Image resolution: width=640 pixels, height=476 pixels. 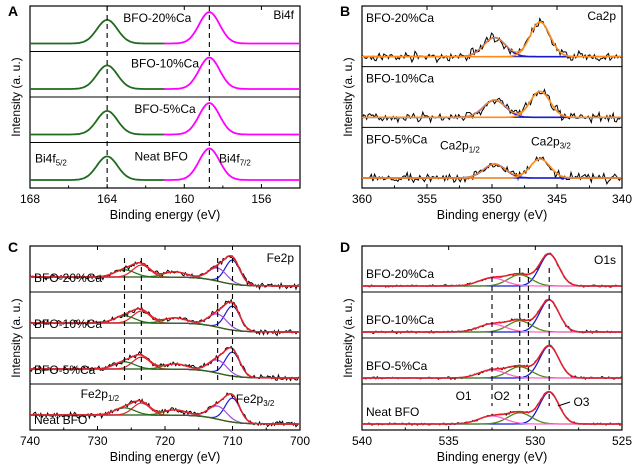 I want to click on panel-b-x-tick-label: 350, so click(x=492, y=199).